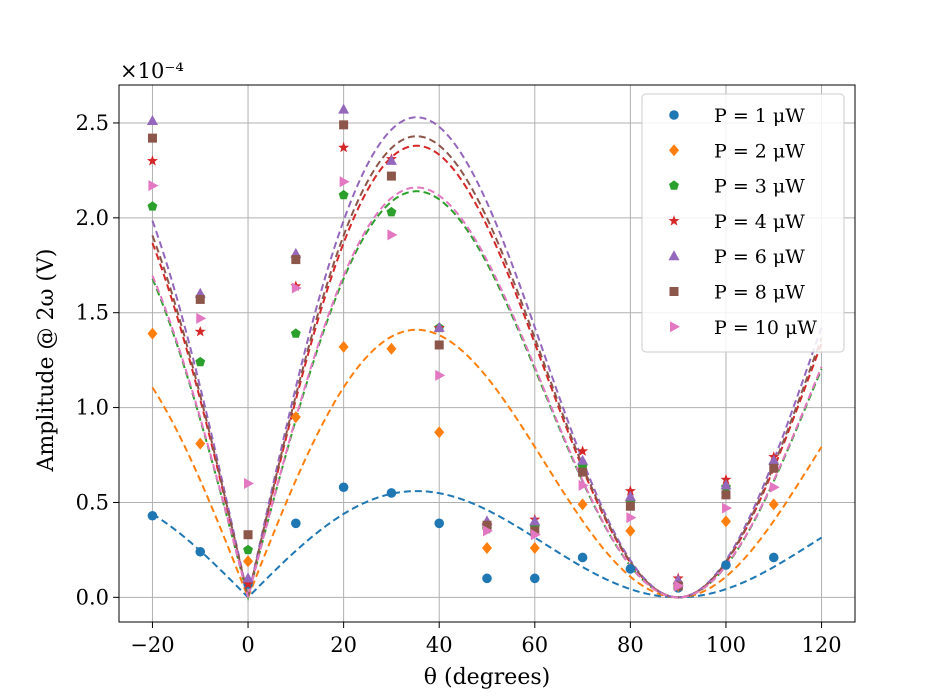 The height and width of the screenshot is (700, 950). I want to click on legend-box, so click(743, 223).